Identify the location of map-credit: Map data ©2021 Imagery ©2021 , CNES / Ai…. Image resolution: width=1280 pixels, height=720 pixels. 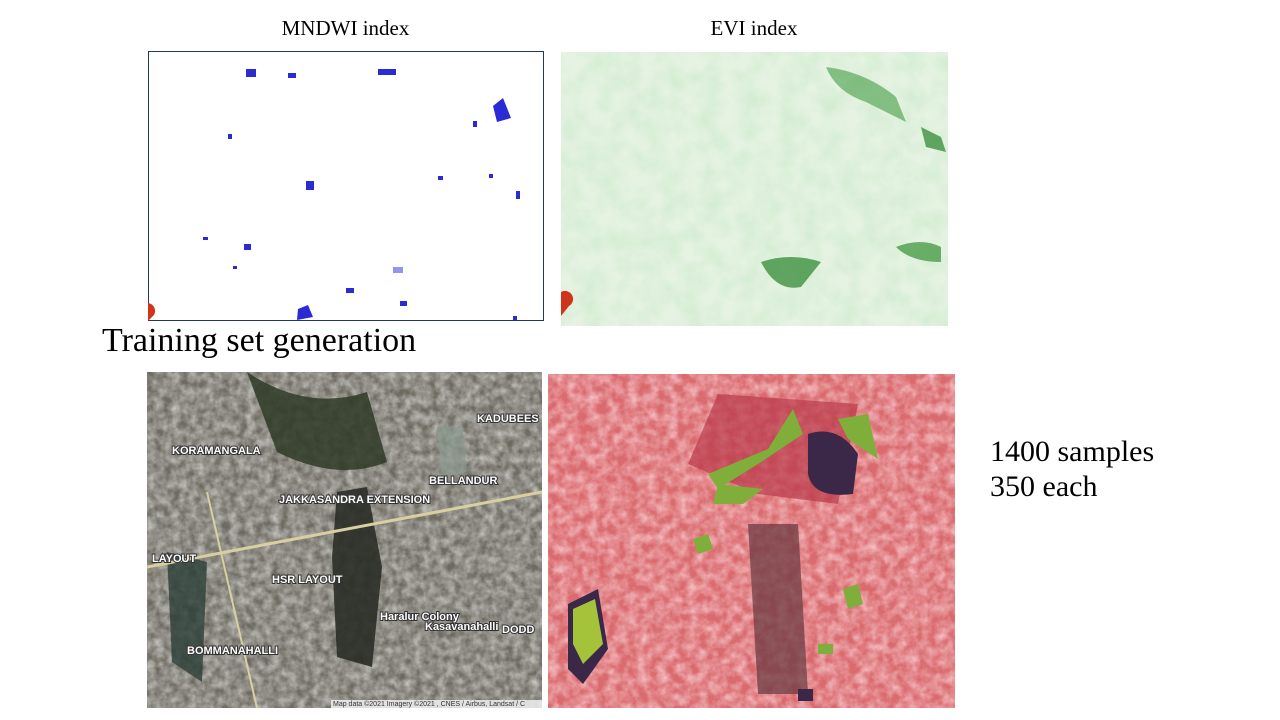
(429, 704).